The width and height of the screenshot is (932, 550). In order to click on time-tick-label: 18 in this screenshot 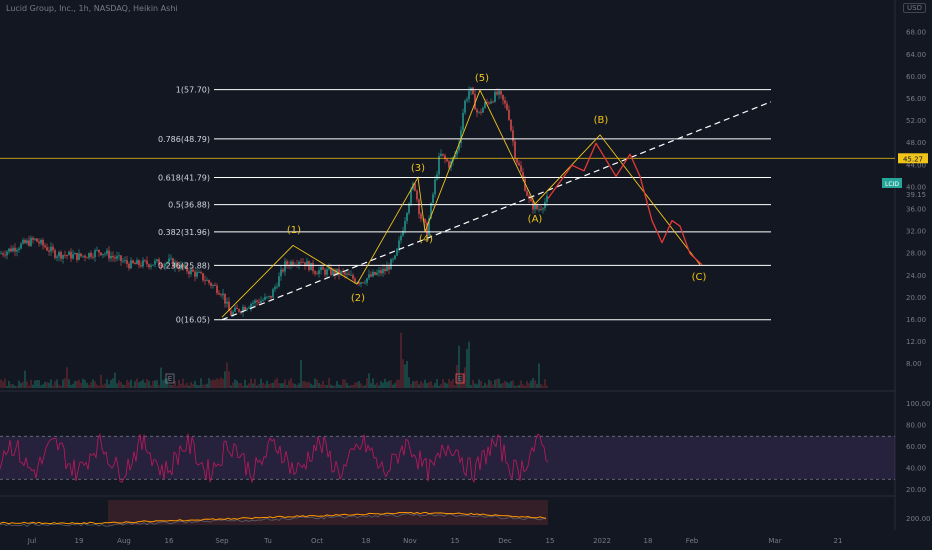, I will do `click(648, 541)`.